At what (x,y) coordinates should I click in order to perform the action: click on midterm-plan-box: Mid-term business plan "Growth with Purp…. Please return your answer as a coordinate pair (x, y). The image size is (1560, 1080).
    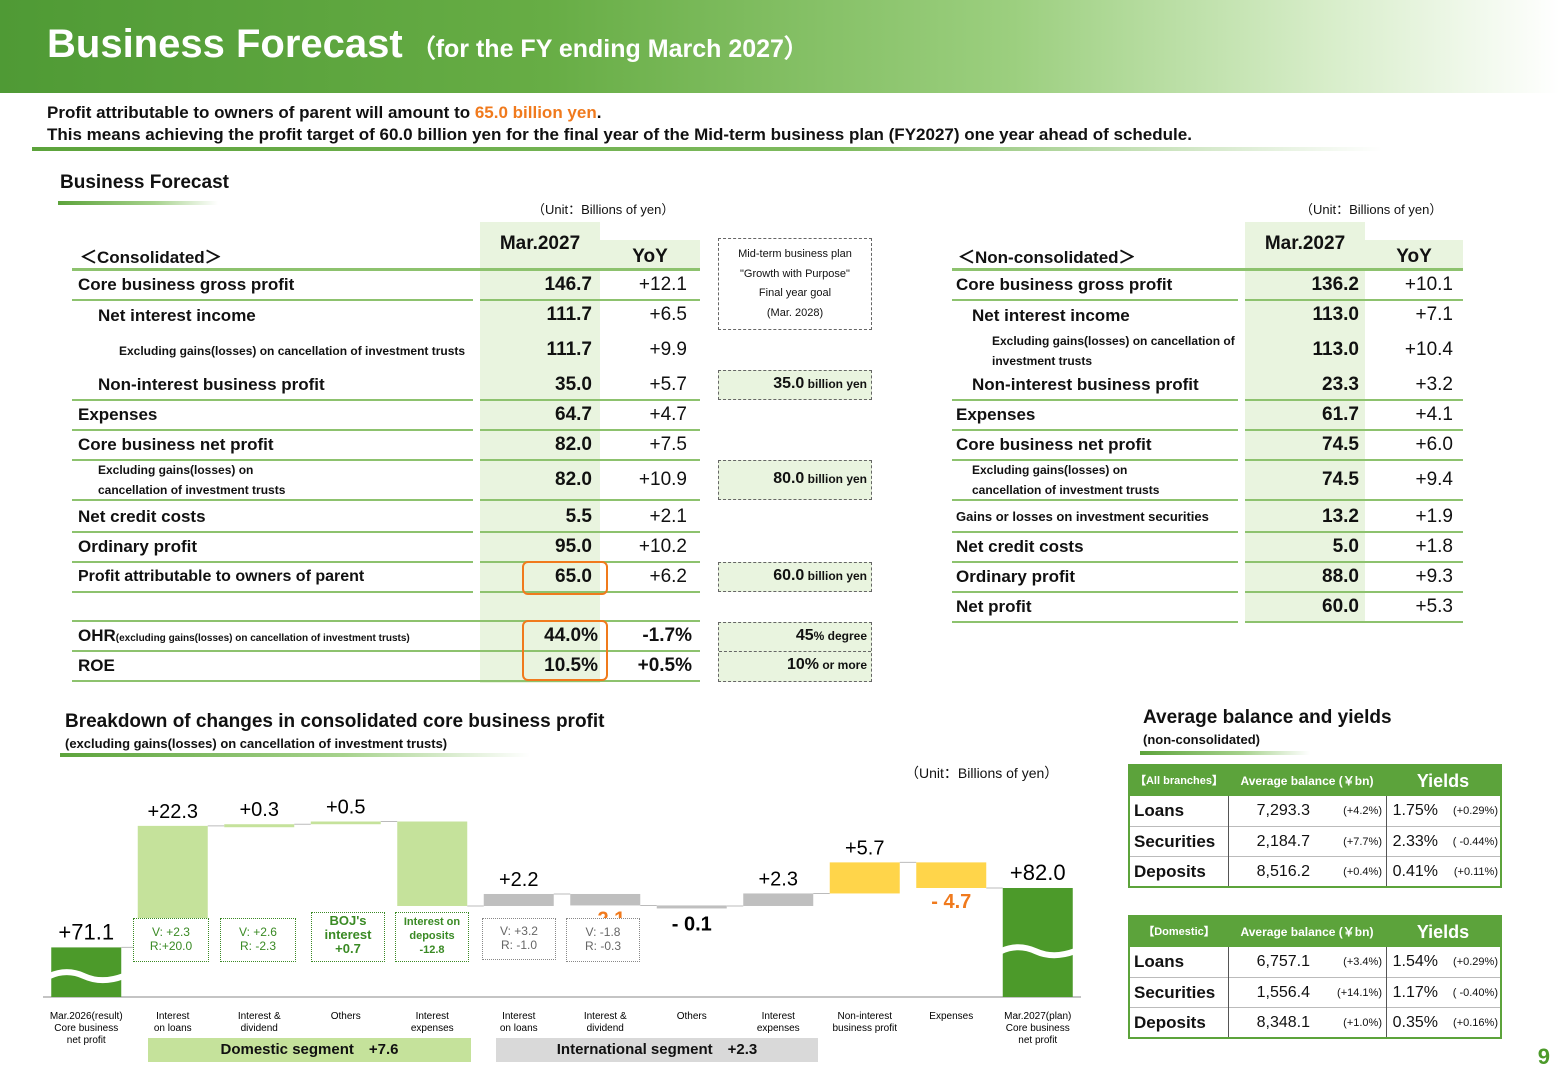
    Looking at the image, I should click on (795, 284).